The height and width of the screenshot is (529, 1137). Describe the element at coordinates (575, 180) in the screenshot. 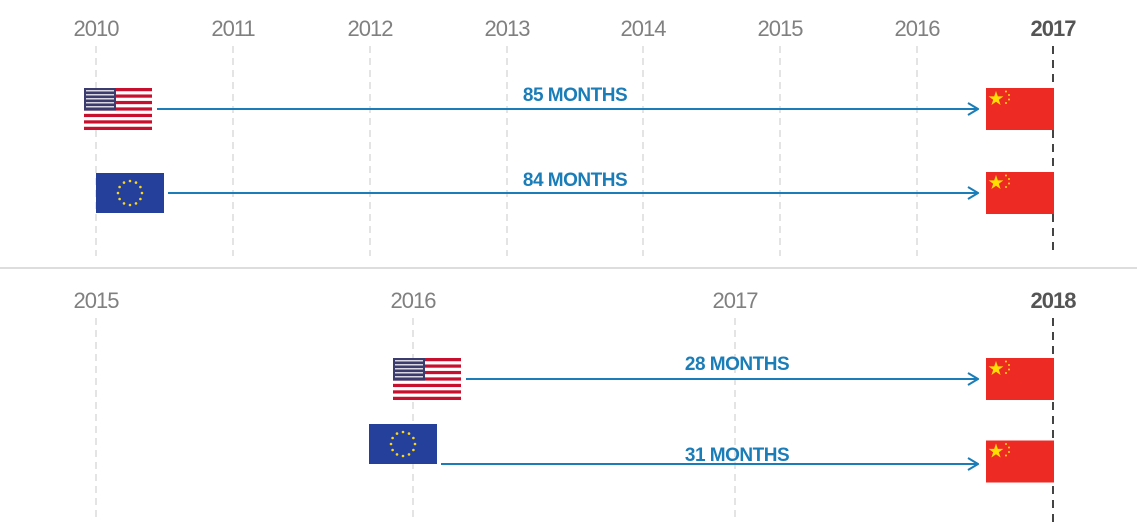

I see `duration-label: 84 MONTHS` at that location.